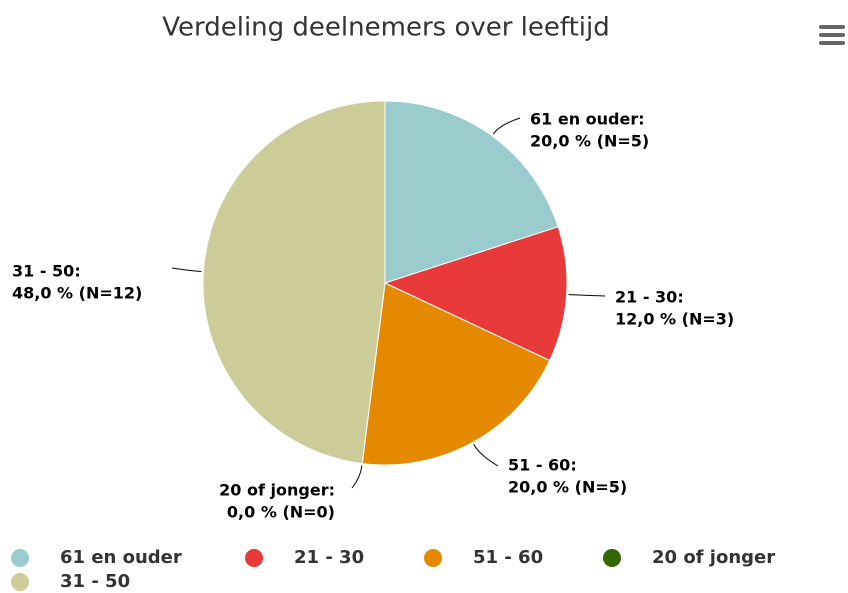 This screenshot has width=848, height=593. Describe the element at coordinates (587, 119) in the screenshot. I see `data-label-name: 61 en ouder:` at that location.